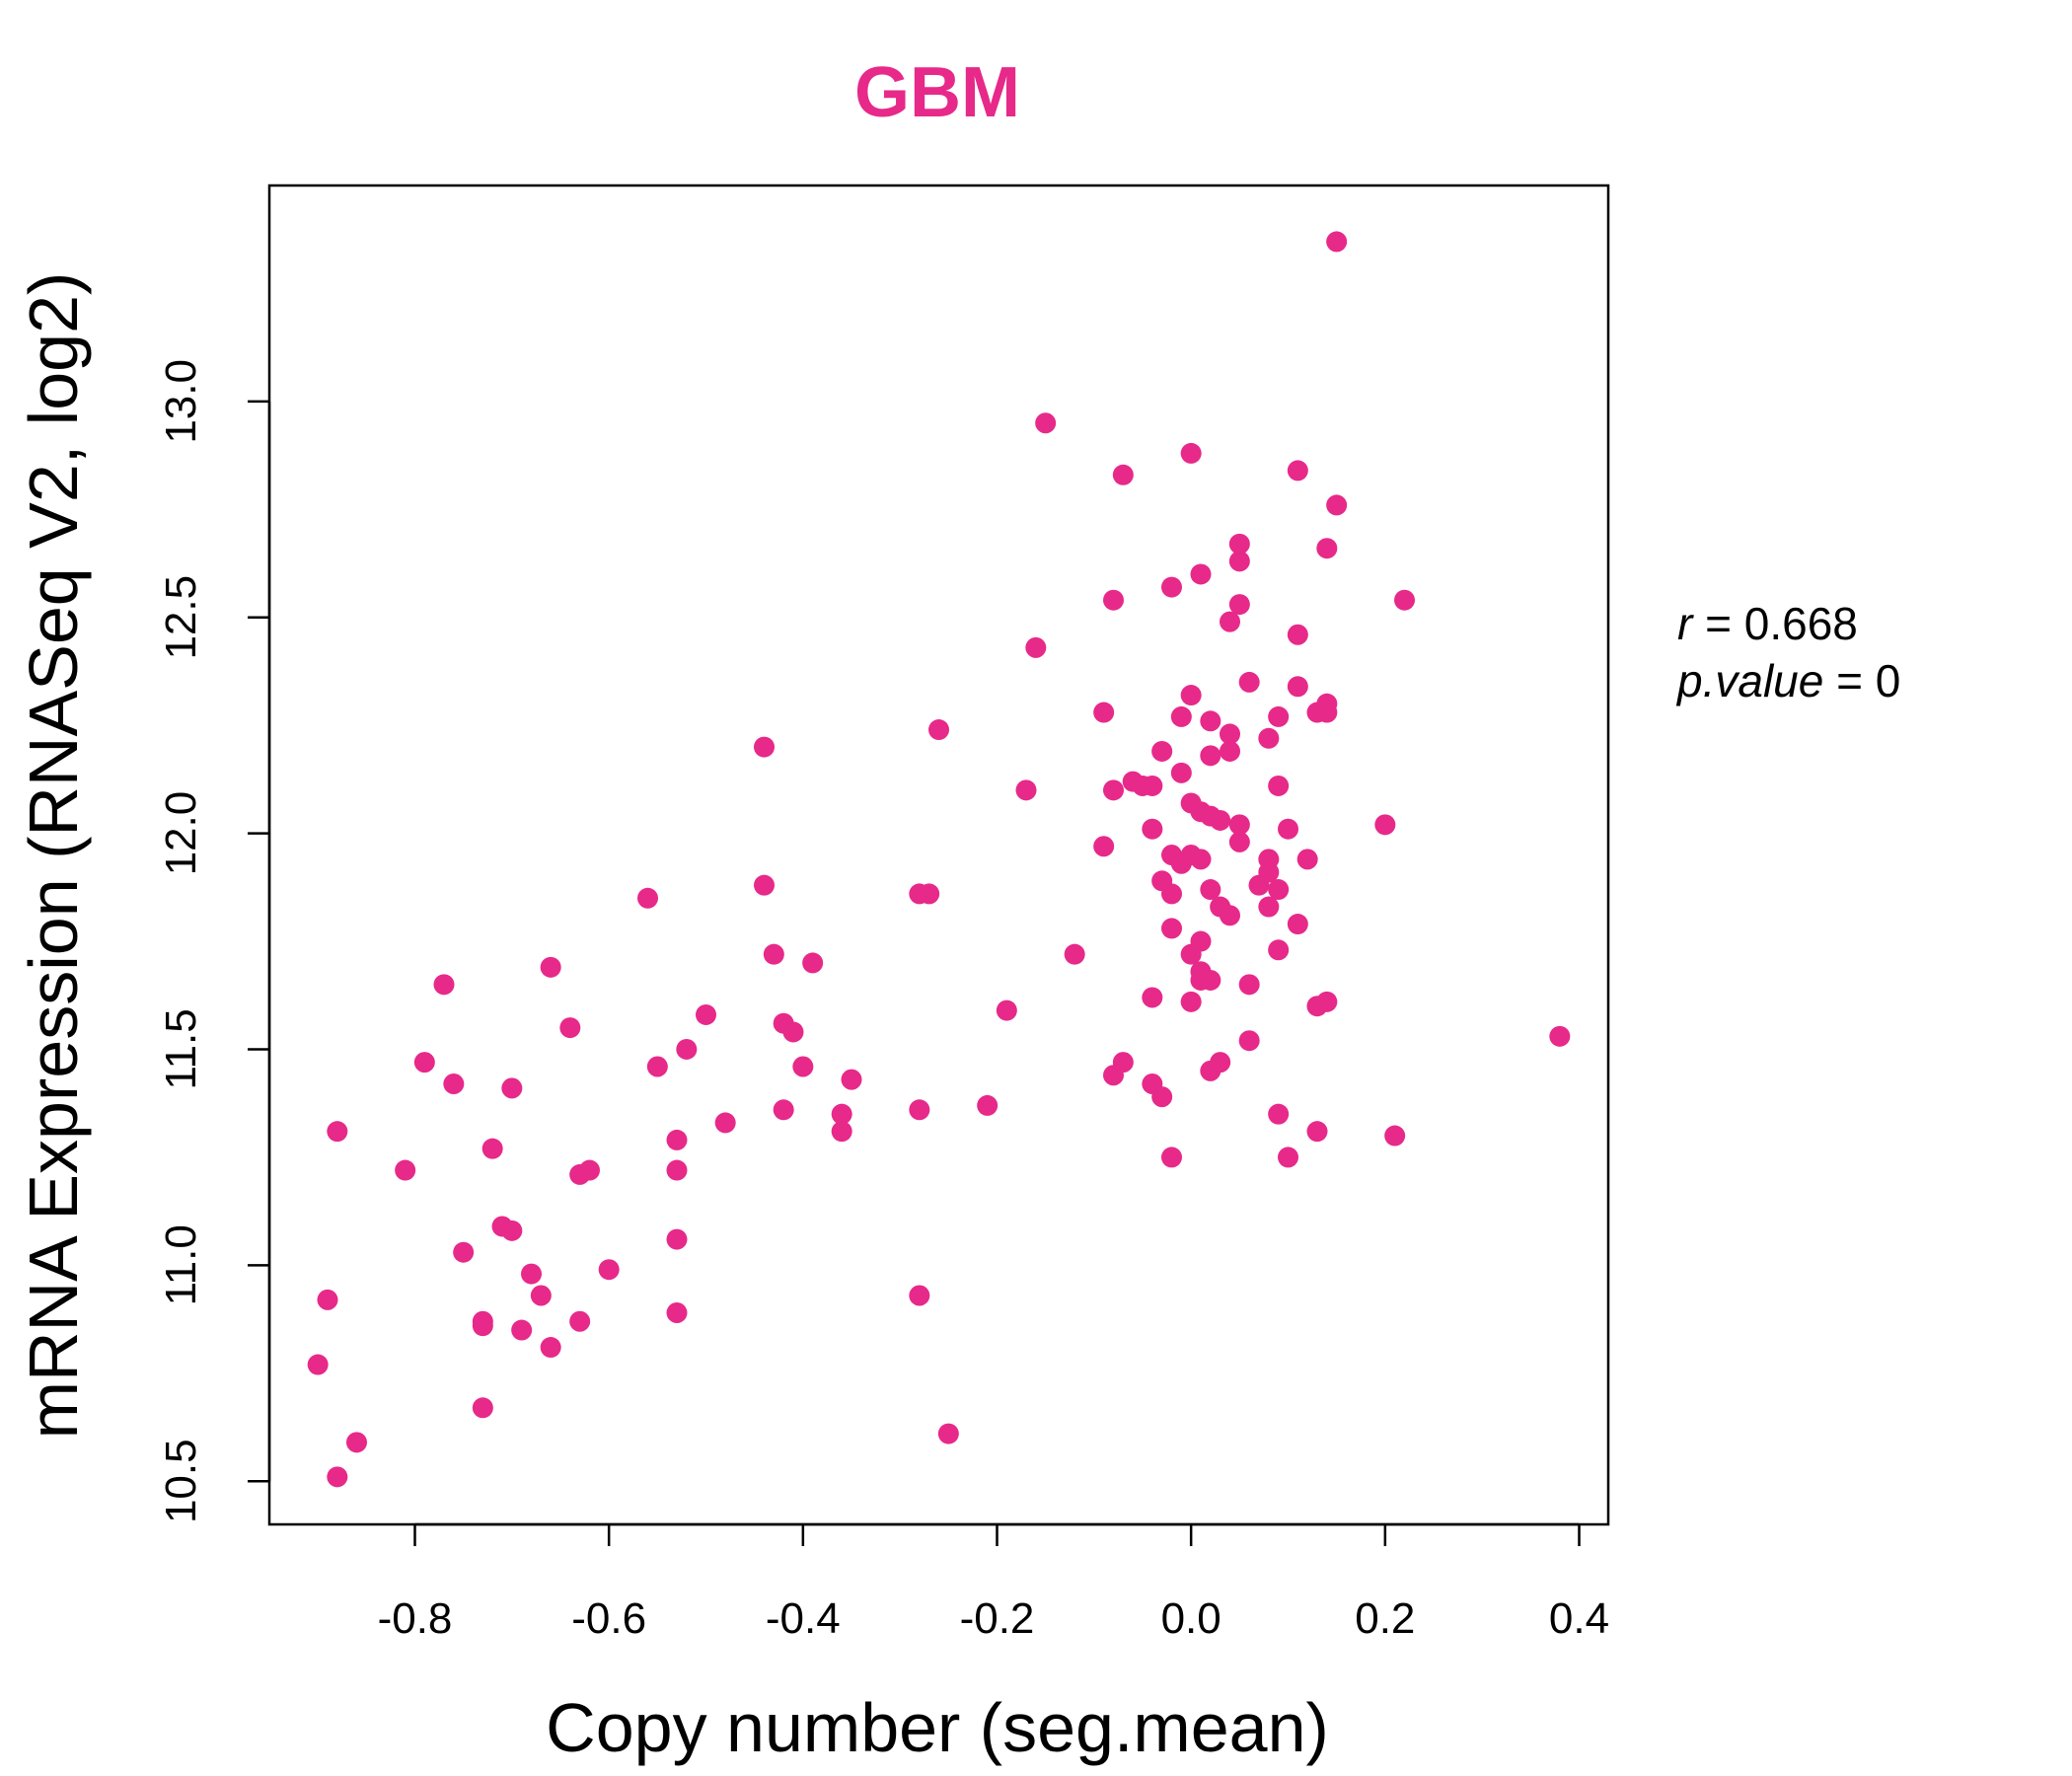 This screenshot has width=2072, height=1776. I want to click on r-equals: =, so click(1725, 624).